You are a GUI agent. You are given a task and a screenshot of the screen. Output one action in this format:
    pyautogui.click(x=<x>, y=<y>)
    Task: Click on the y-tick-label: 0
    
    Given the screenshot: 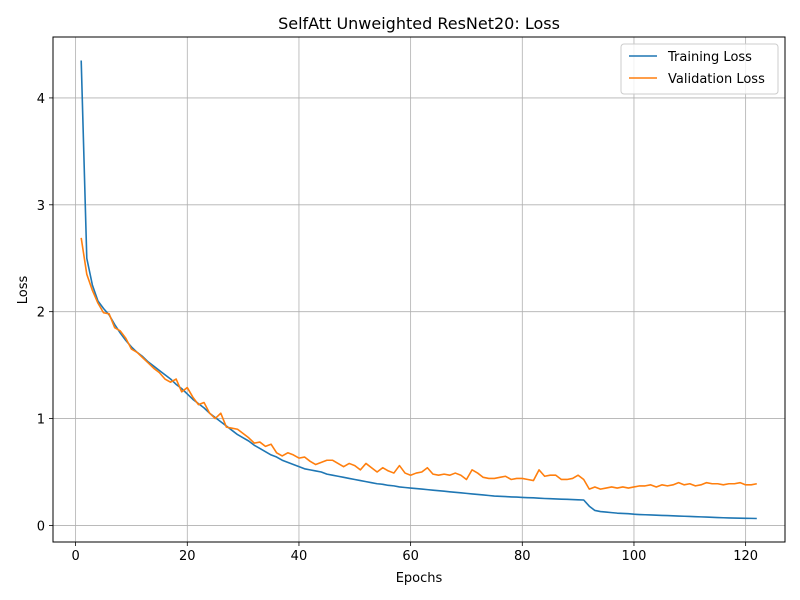 What is the action you would take?
    pyautogui.click(x=41, y=526)
    